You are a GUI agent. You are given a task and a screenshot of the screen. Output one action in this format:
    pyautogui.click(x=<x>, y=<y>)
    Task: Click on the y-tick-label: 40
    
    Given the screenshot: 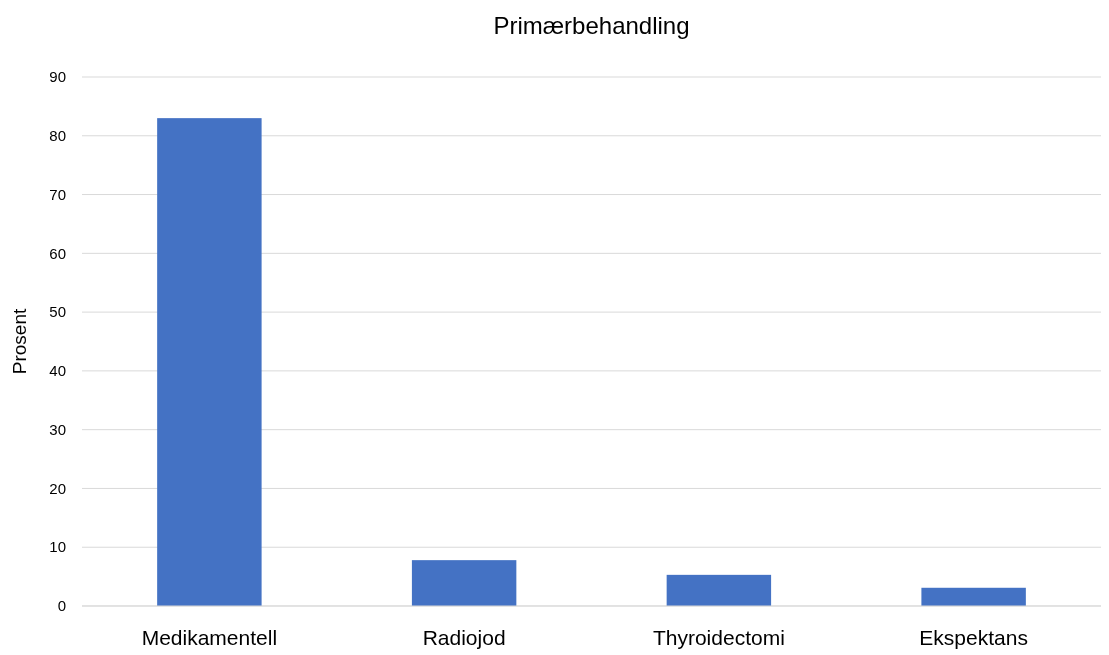 What is the action you would take?
    pyautogui.click(x=57, y=371)
    